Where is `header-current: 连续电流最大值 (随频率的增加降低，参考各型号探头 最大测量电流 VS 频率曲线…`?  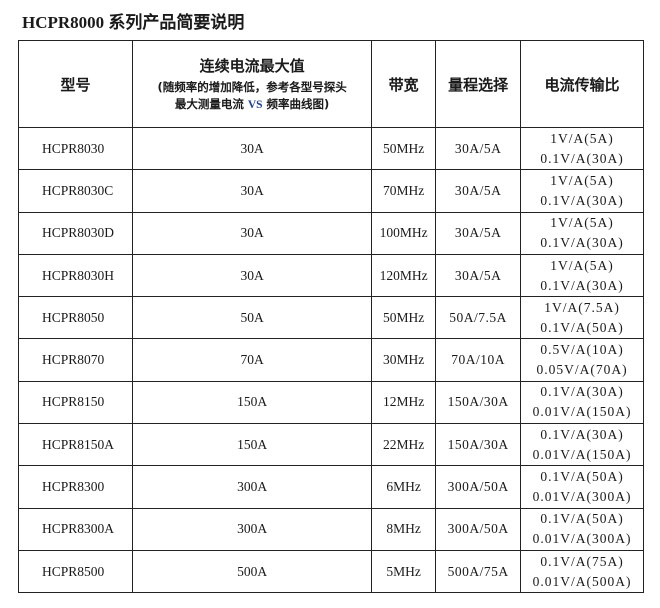
header-current: 连续电流最大值 (随频率的增加降低，参考各型号探头 最大测量电流 VS 频率曲线… is located at coordinates (252, 84).